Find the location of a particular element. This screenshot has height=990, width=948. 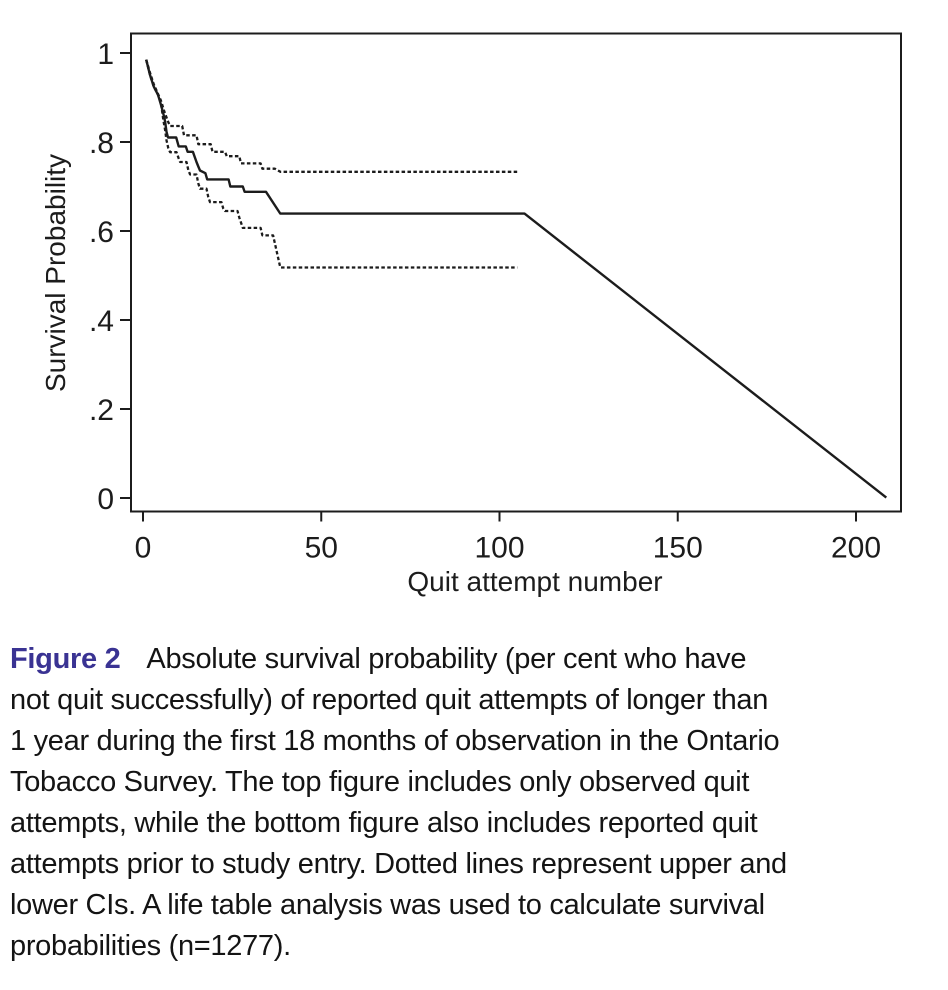

x-axis-title: Quit attempt number is located at coordinates (535, 581).